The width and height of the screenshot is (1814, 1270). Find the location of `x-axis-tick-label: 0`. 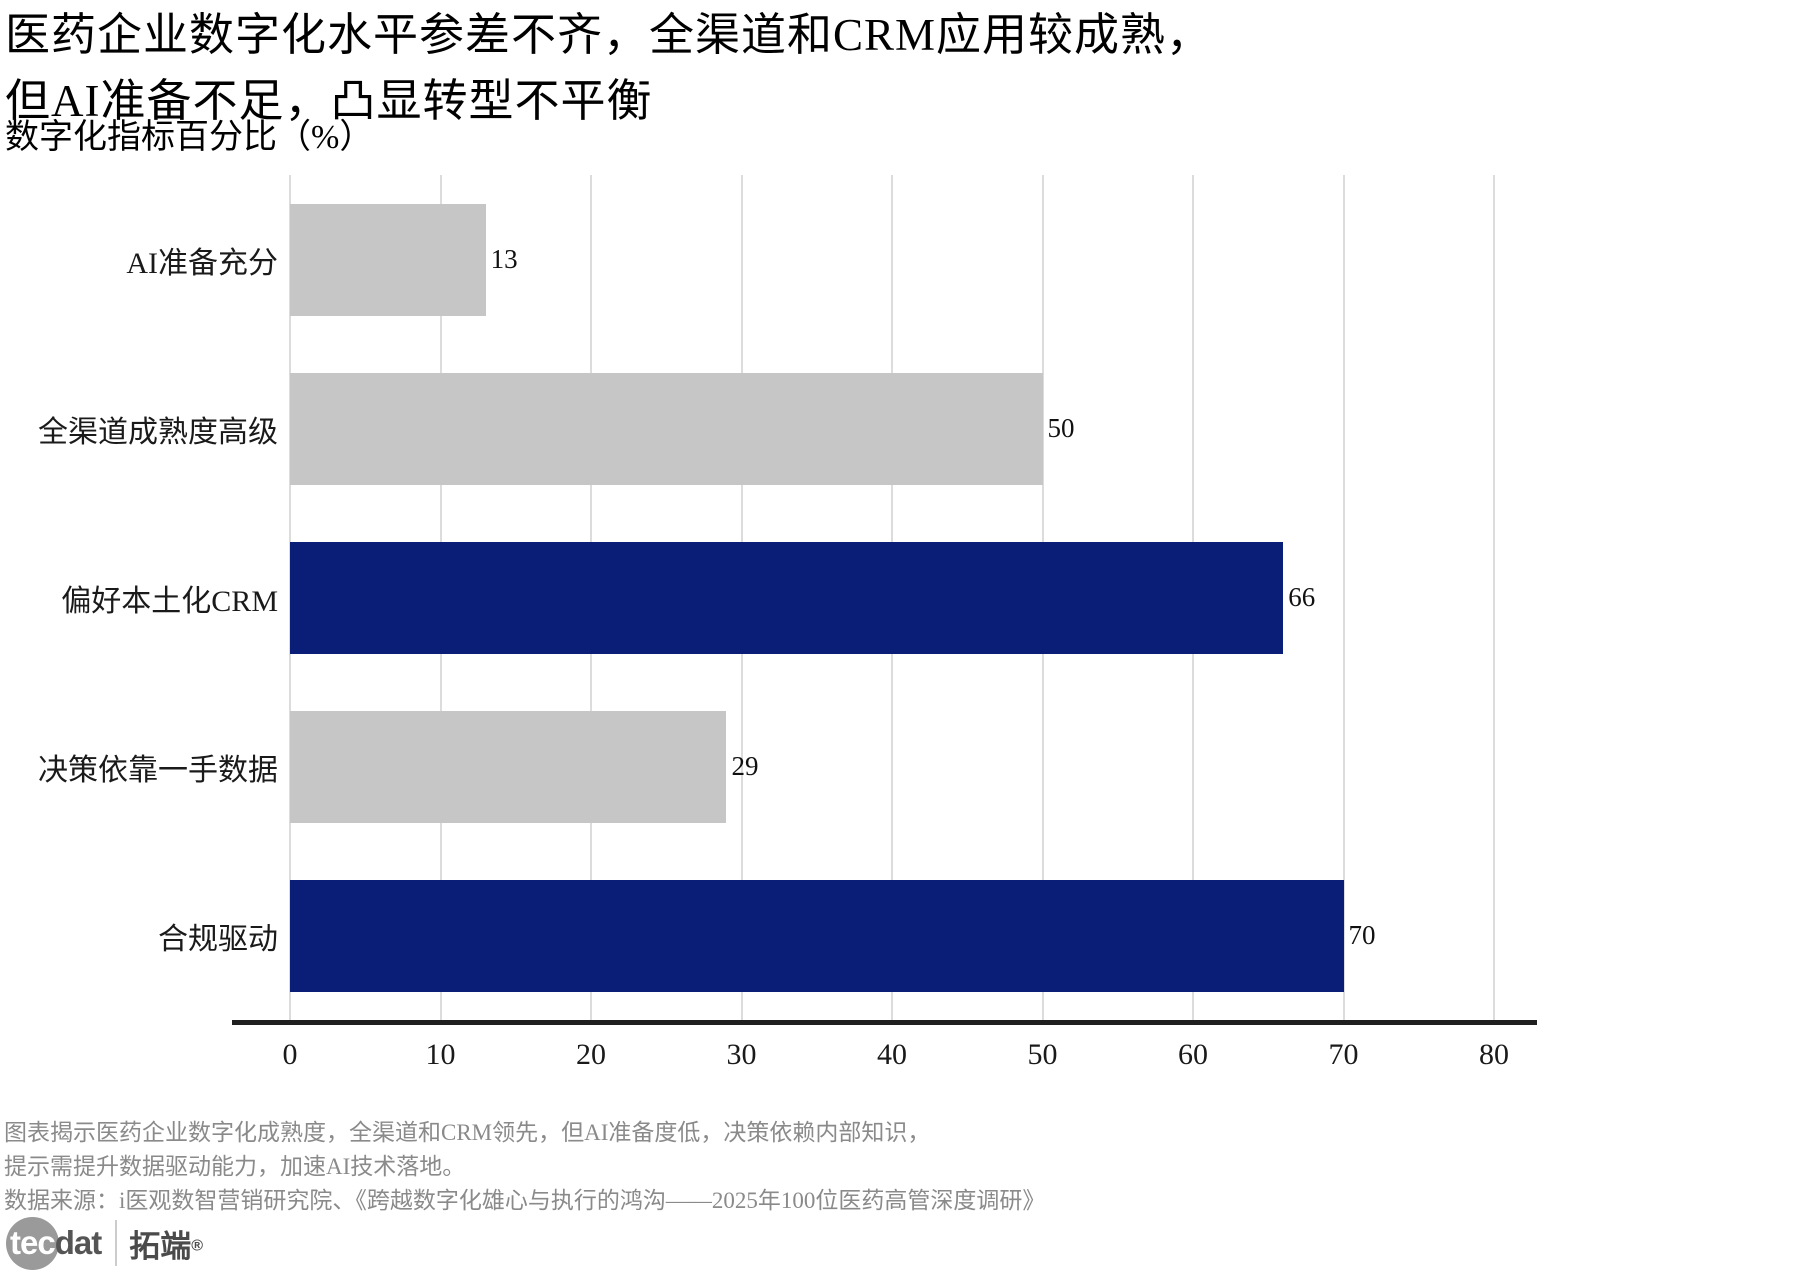

x-axis-tick-label: 0 is located at coordinates (290, 1054).